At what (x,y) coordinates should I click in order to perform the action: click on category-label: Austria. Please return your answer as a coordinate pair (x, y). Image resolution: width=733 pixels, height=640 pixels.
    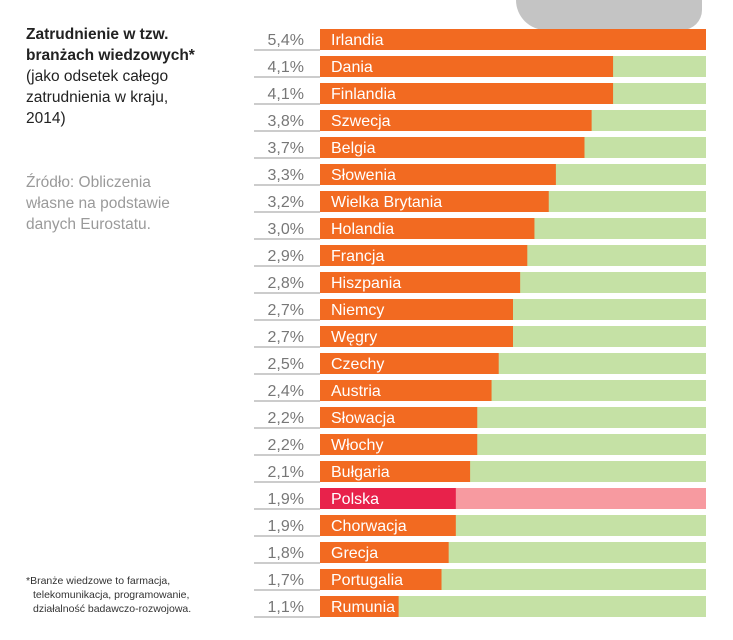
    Looking at the image, I should click on (356, 391).